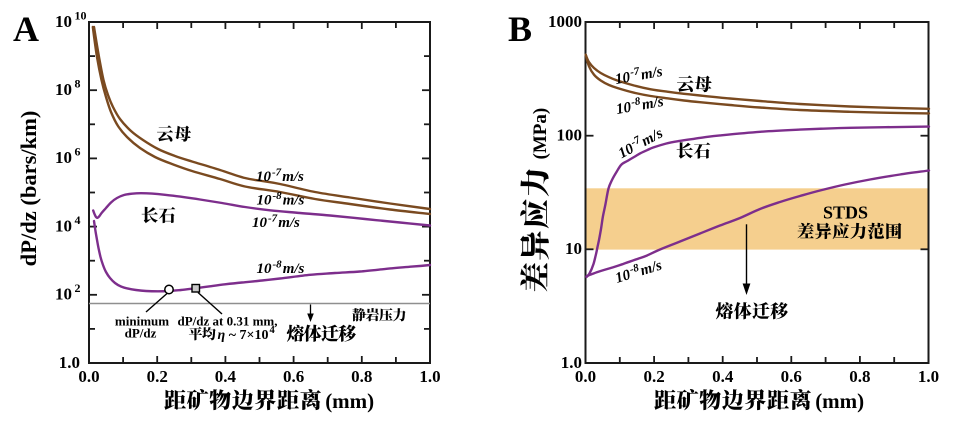 This screenshot has width=961, height=432. Describe the element at coordinates (845, 213) in the screenshot. I see `svg-text: STDS` at that location.